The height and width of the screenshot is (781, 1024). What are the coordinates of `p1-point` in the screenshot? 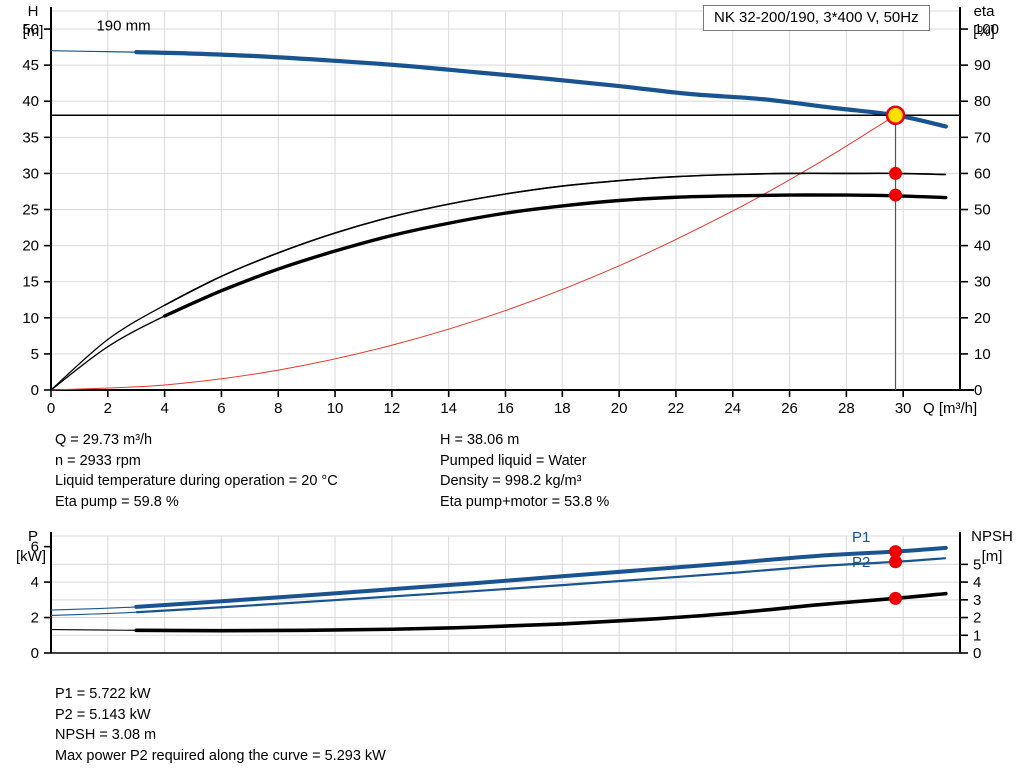 It's located at (896, 552).